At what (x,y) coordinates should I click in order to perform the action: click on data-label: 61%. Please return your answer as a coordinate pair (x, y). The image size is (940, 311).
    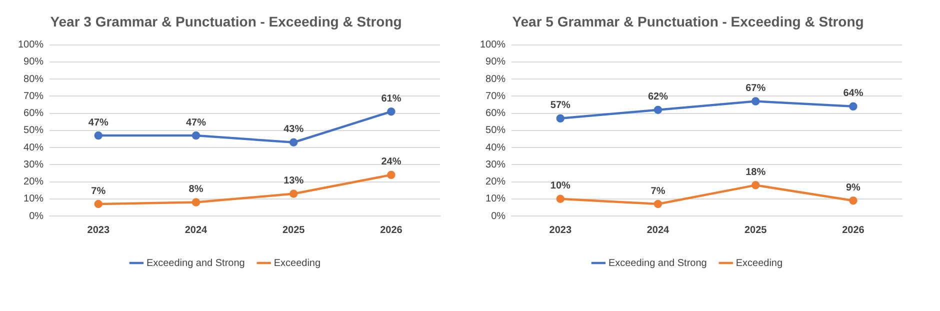
    Looking at the image, I should click on (391, 98).